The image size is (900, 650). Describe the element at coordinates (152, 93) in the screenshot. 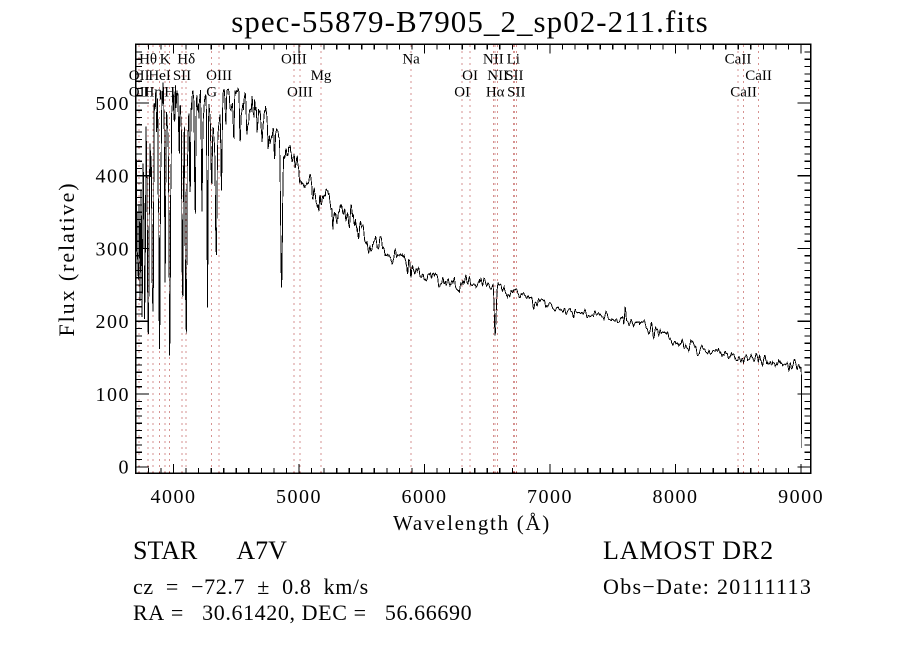

I see `svg-text: Hη` at that location.